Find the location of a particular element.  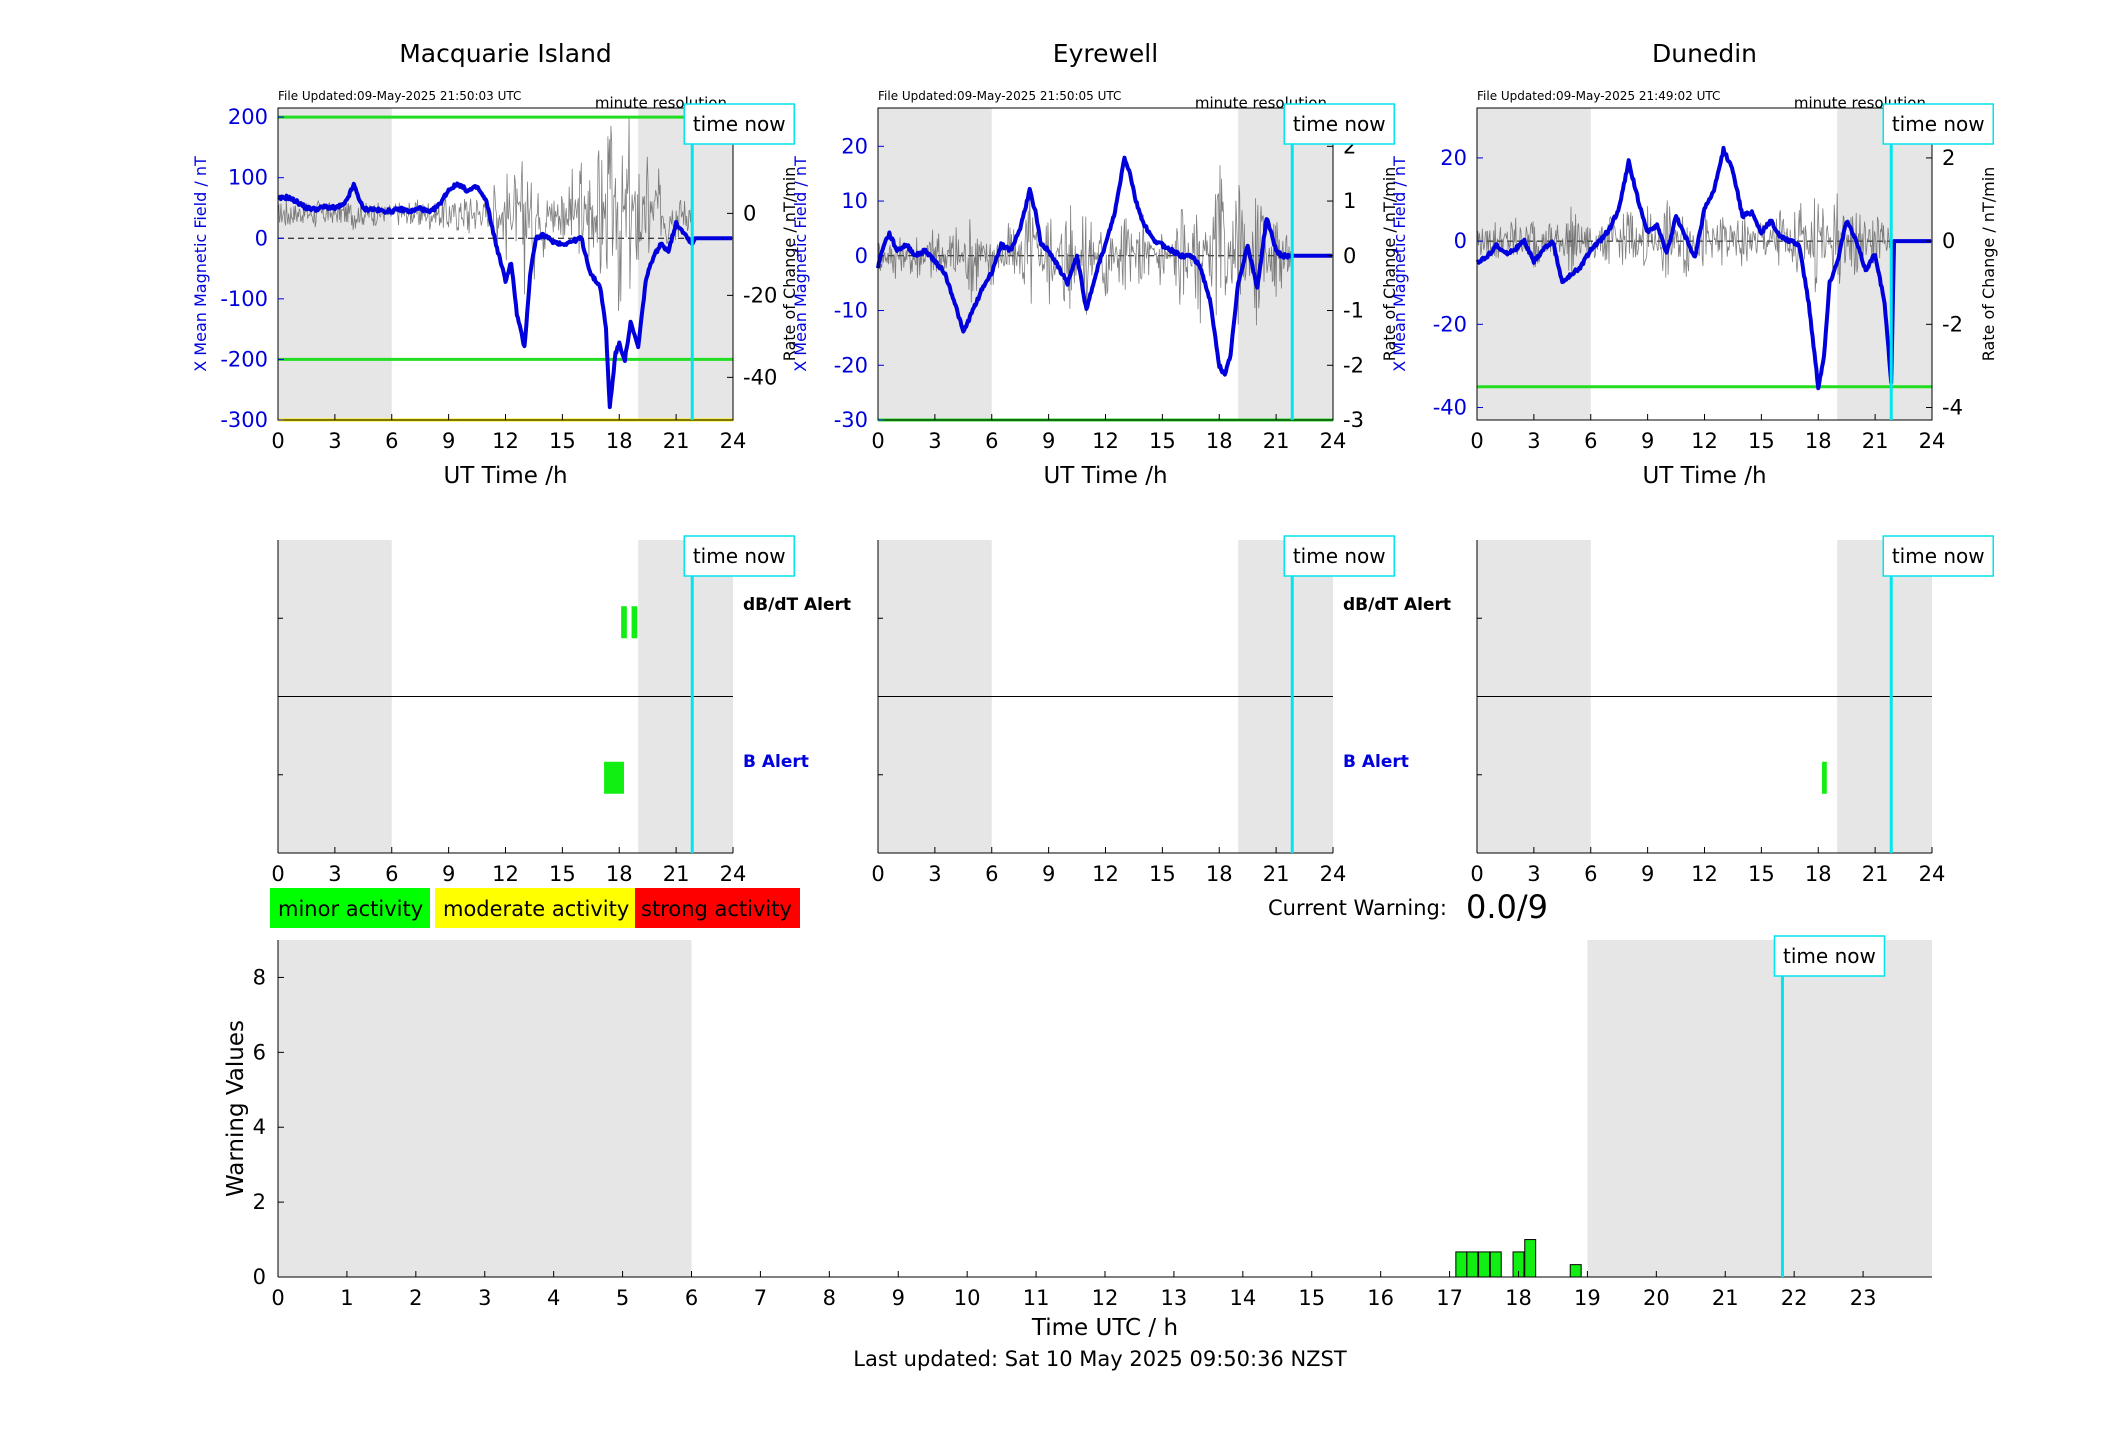

legend-moderate-label: moderate activity is located at coordinates (536, 909).